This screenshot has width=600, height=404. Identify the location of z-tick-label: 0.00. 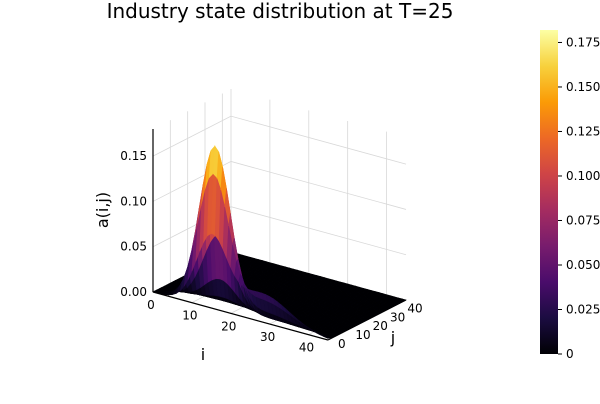
(133, 292).